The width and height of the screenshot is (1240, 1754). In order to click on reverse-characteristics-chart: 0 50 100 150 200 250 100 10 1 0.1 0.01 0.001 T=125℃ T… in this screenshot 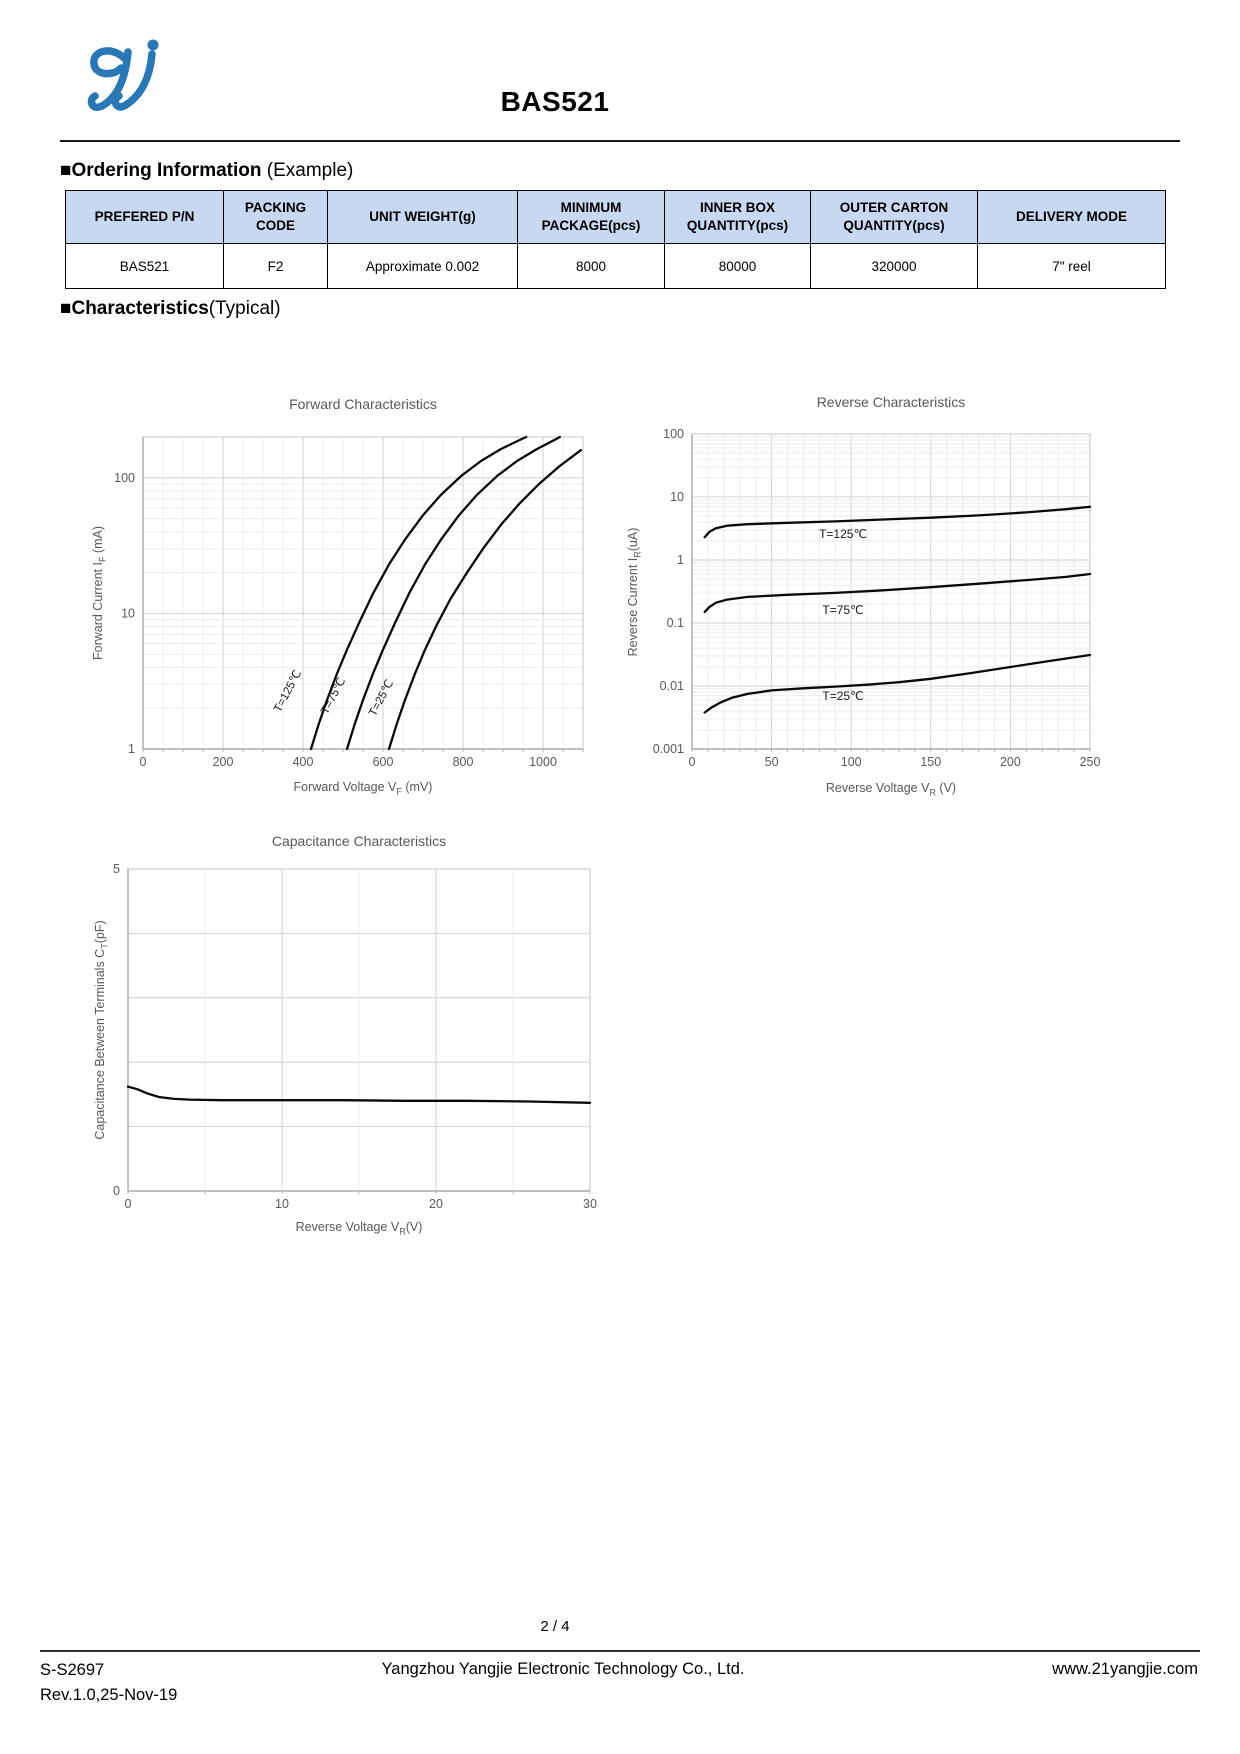, I will do `click(877, 598)`.